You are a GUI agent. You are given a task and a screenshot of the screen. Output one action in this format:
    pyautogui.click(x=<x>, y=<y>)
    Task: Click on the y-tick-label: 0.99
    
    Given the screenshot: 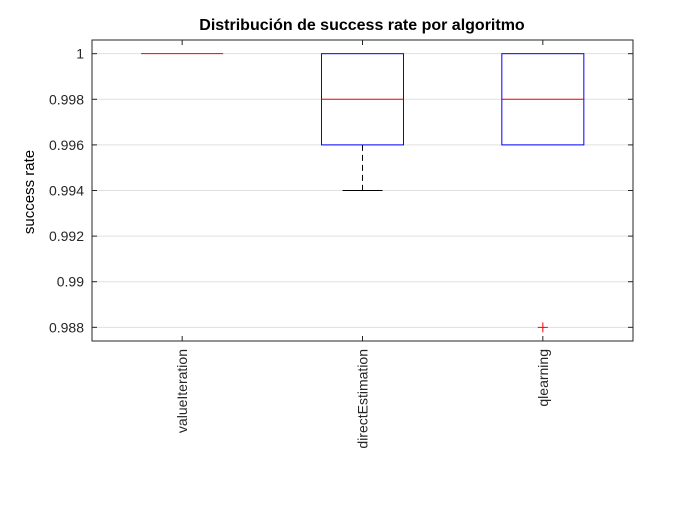 What is the action you would take?
    pyautogui.click(x=70, y=282)
    